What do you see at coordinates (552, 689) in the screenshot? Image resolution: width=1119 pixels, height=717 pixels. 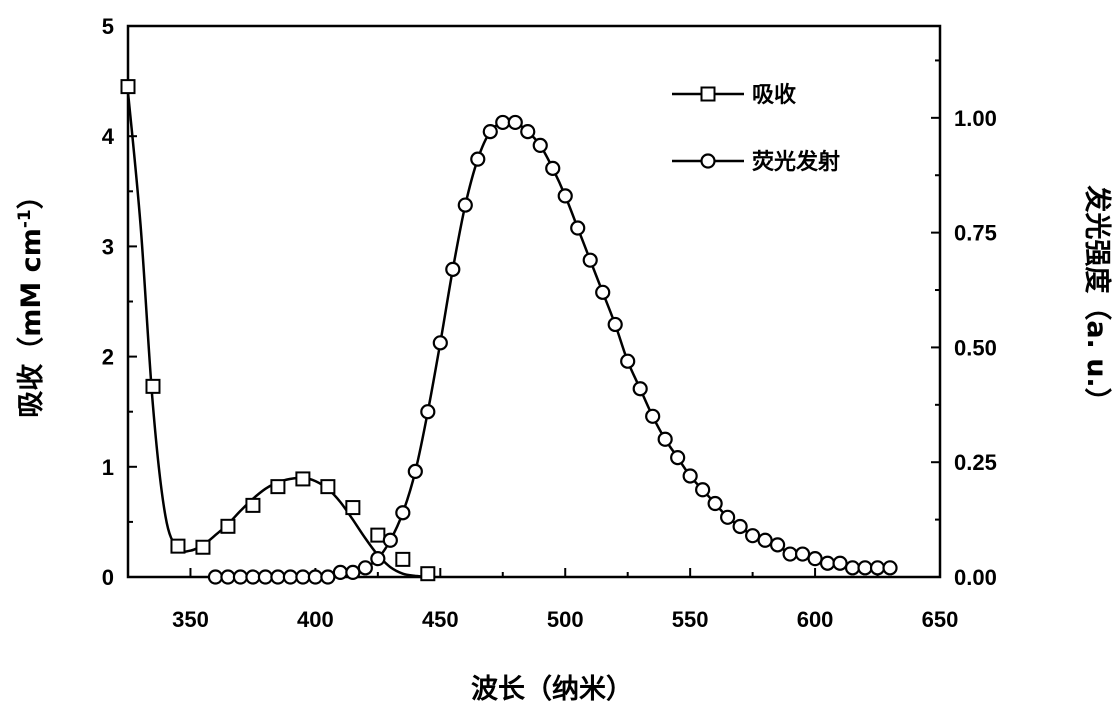 I see `x-axis-title: 波长（纳米）` at bounding box center [552, 689].